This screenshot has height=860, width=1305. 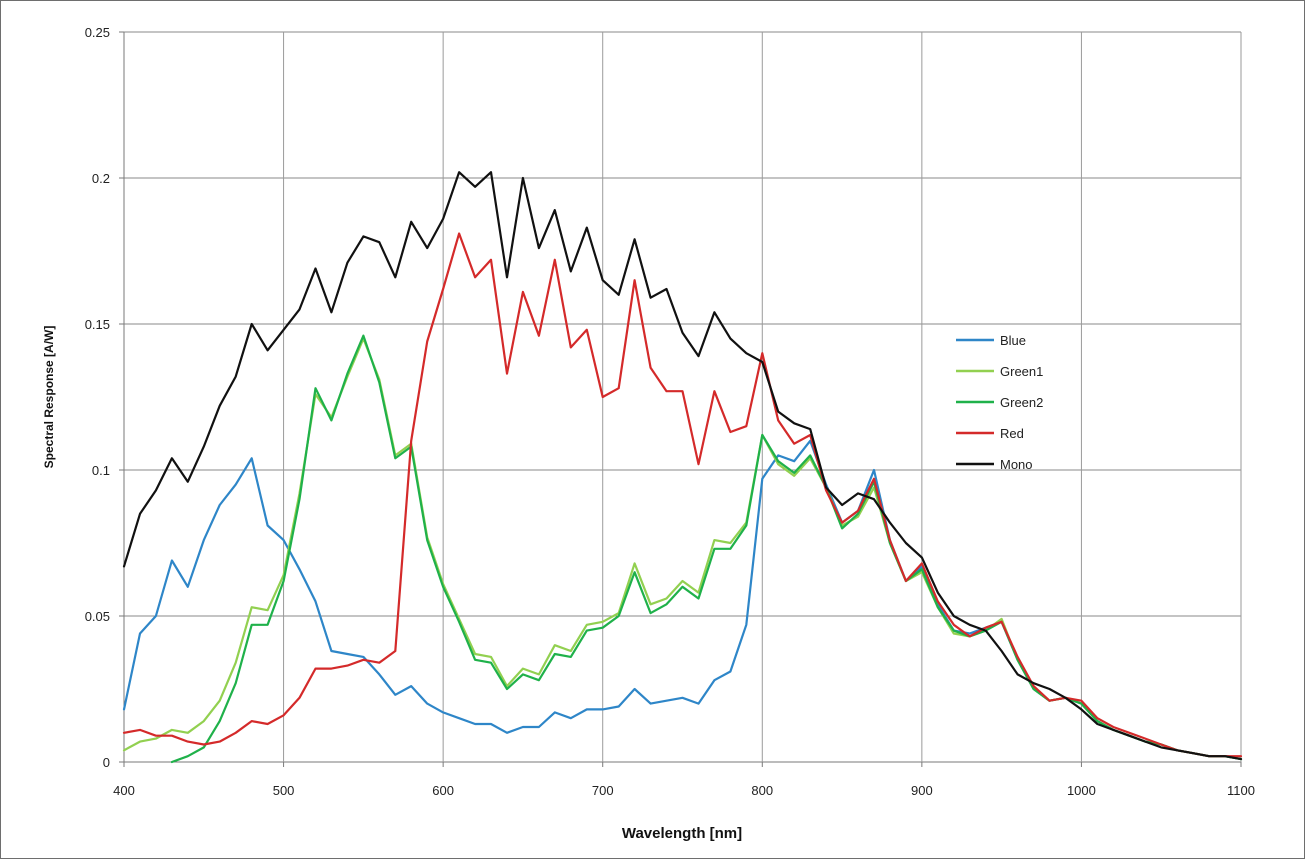 What do you see at coordinates (49, 397) in the screenshot?
I see `y-axis-title: Spectral Response [A/W]` at bounding box center [49, 397].